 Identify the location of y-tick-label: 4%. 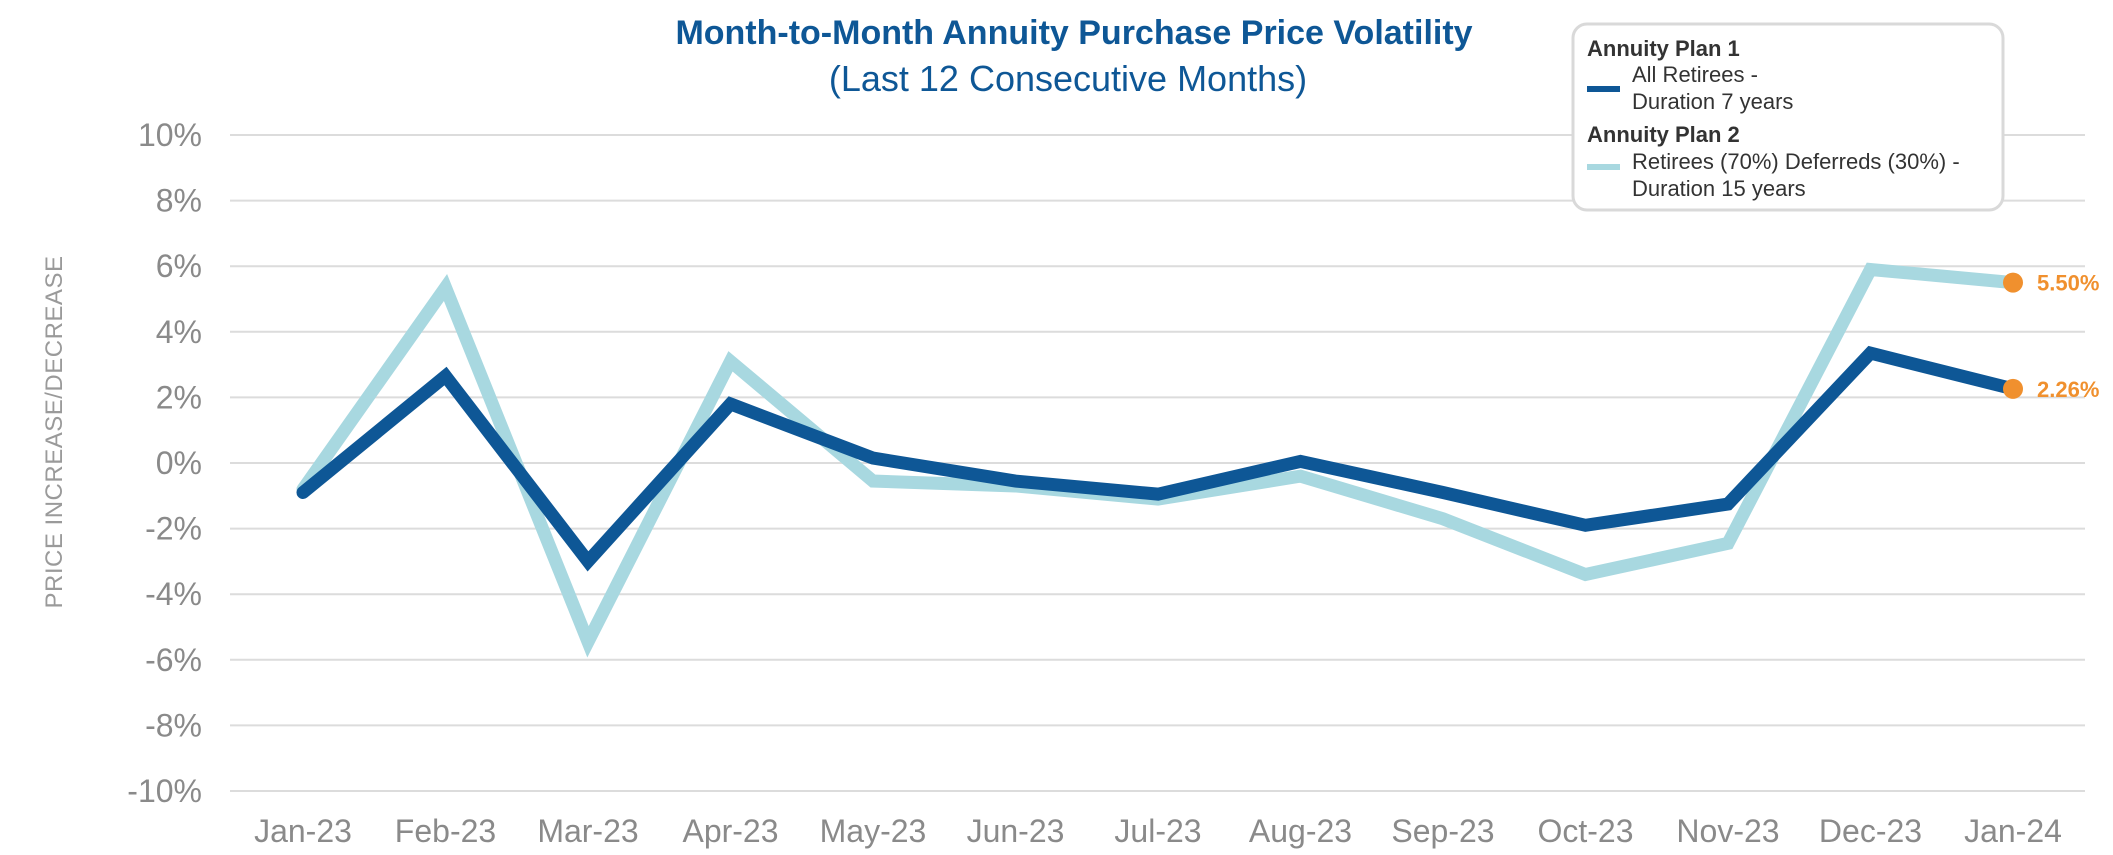
(179, 332).